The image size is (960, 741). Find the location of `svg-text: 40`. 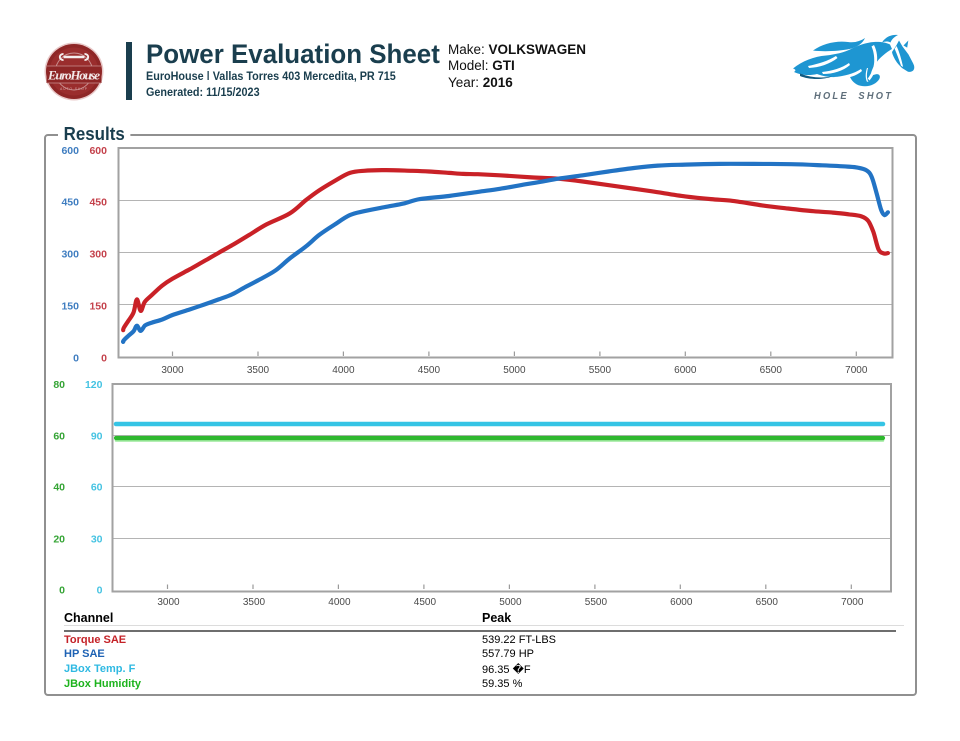

svg-text: 40 is located at coordinates (59, 488).